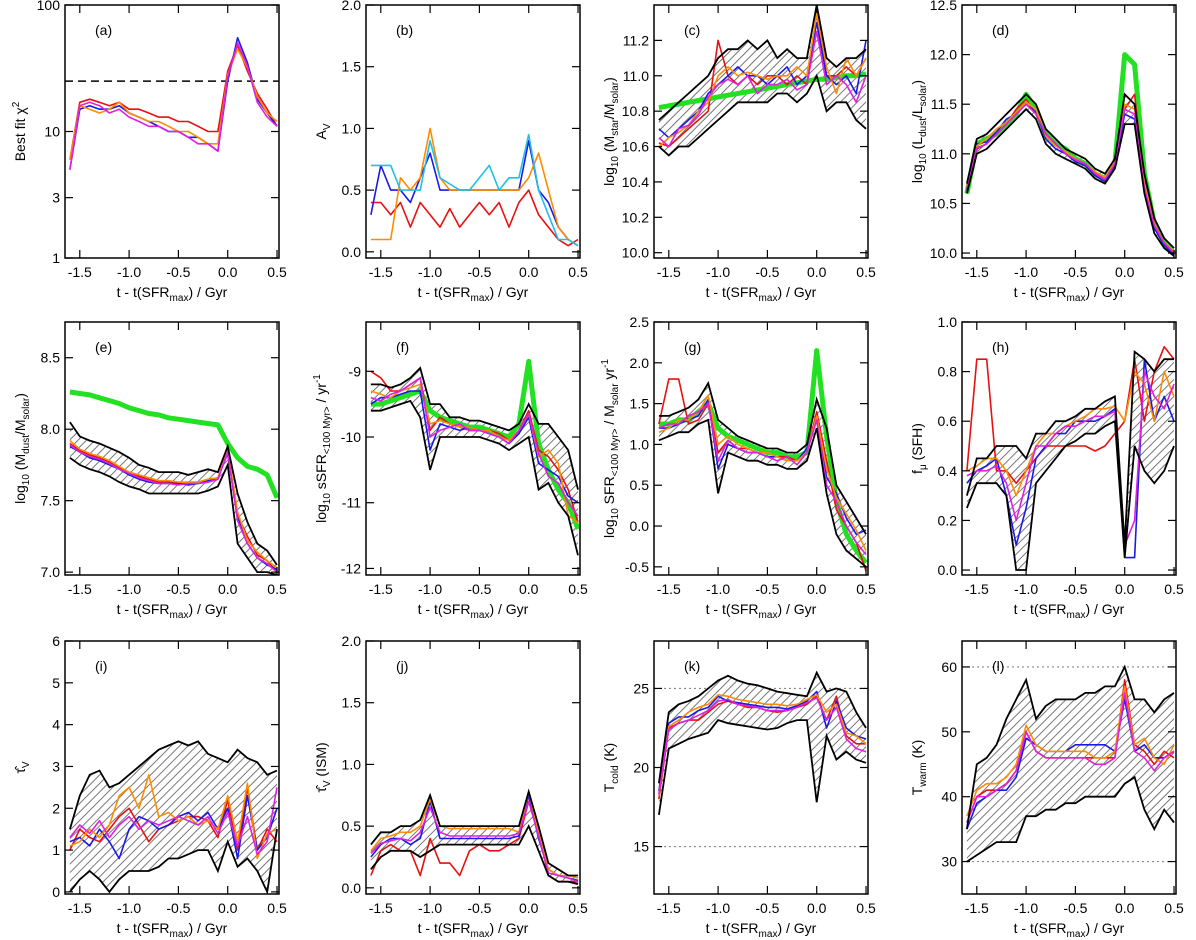 This screenshot has height=940, width=1196. Describe the element at coordinates (636, 76) in the screenshot. I see `y-tick-label: 11.0` at that location.